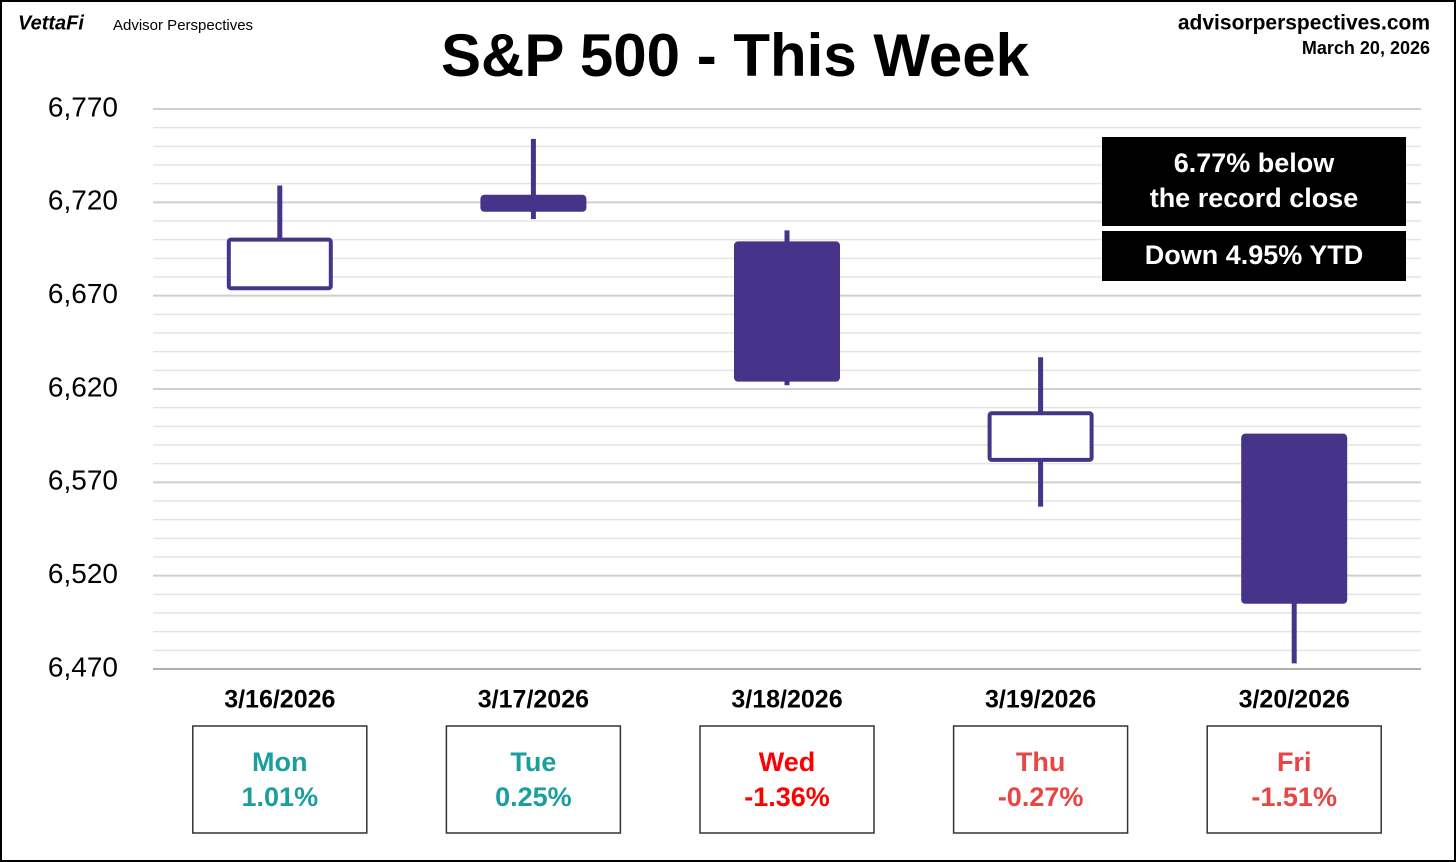  I want to click on source: advisorperspectives.com, so click(1304, 23).